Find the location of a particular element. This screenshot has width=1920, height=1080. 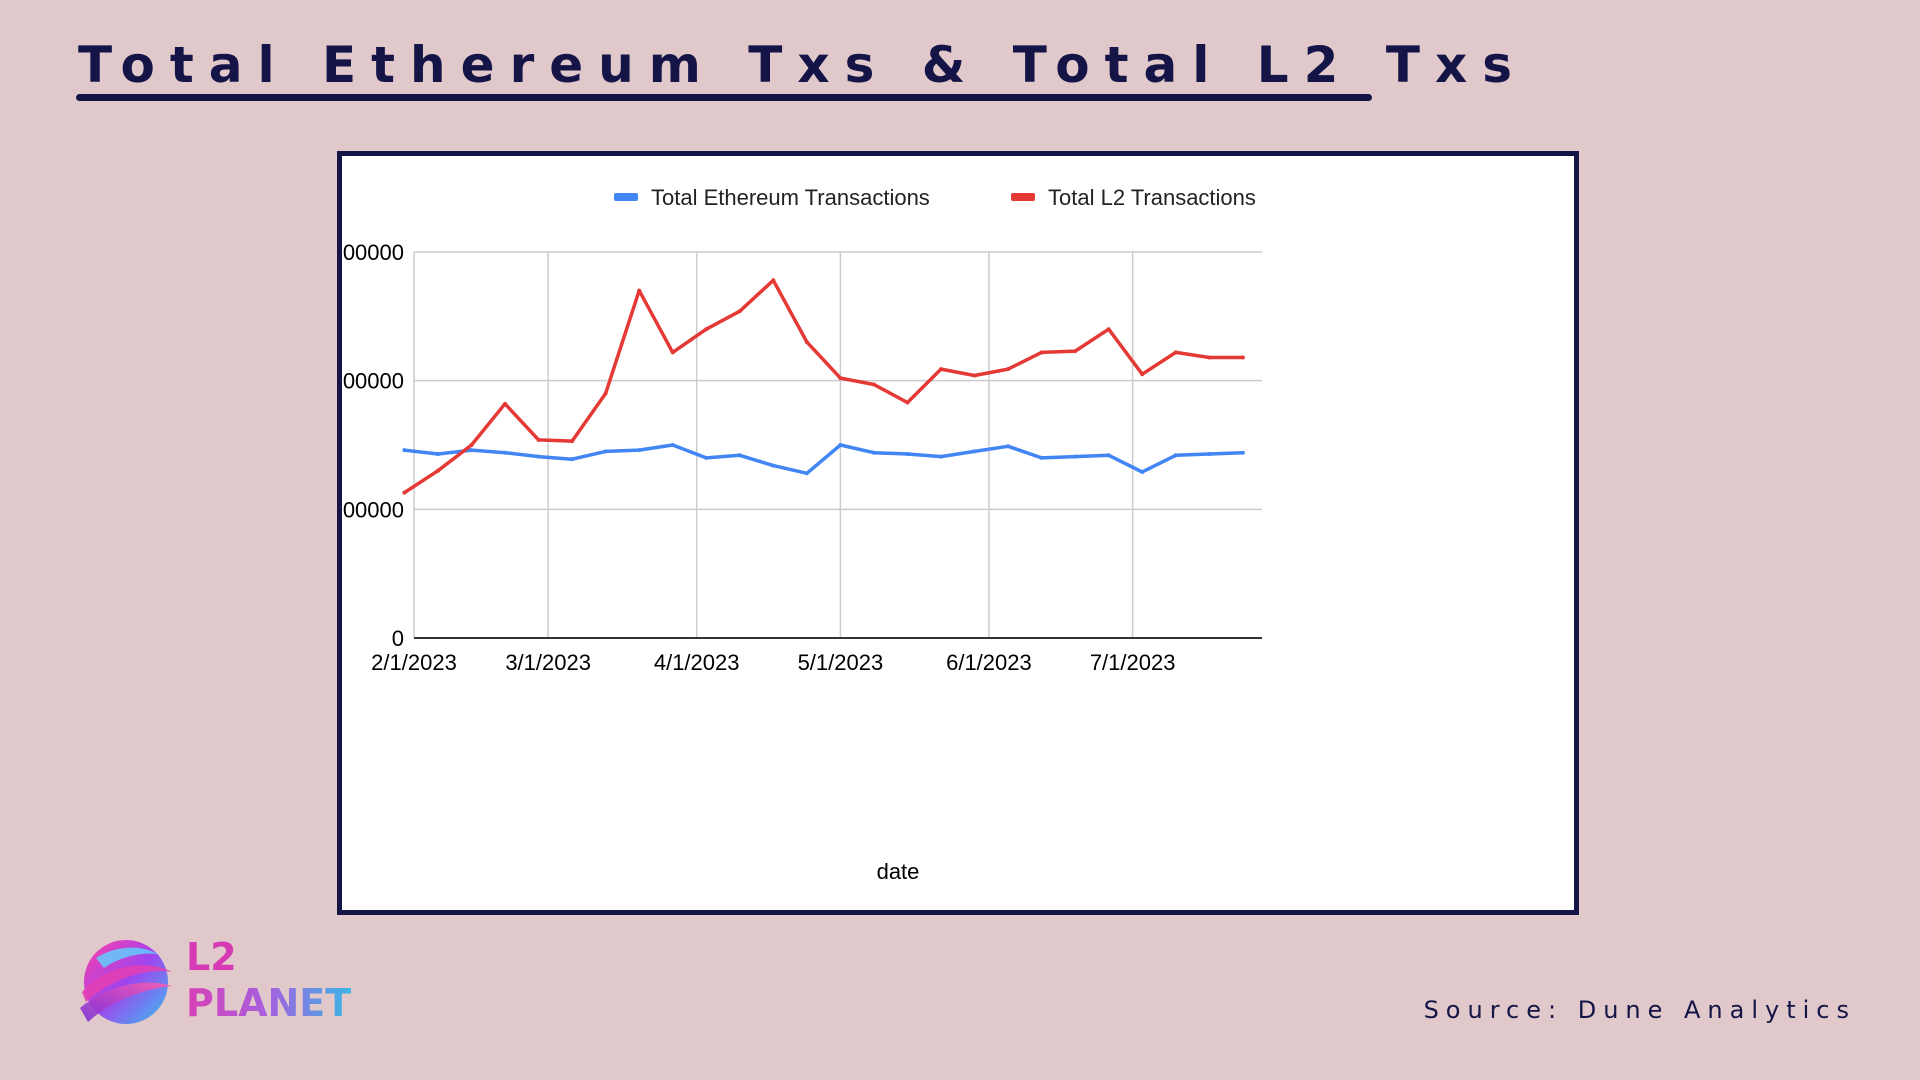

series-lines is located at coordinates (823, 386).